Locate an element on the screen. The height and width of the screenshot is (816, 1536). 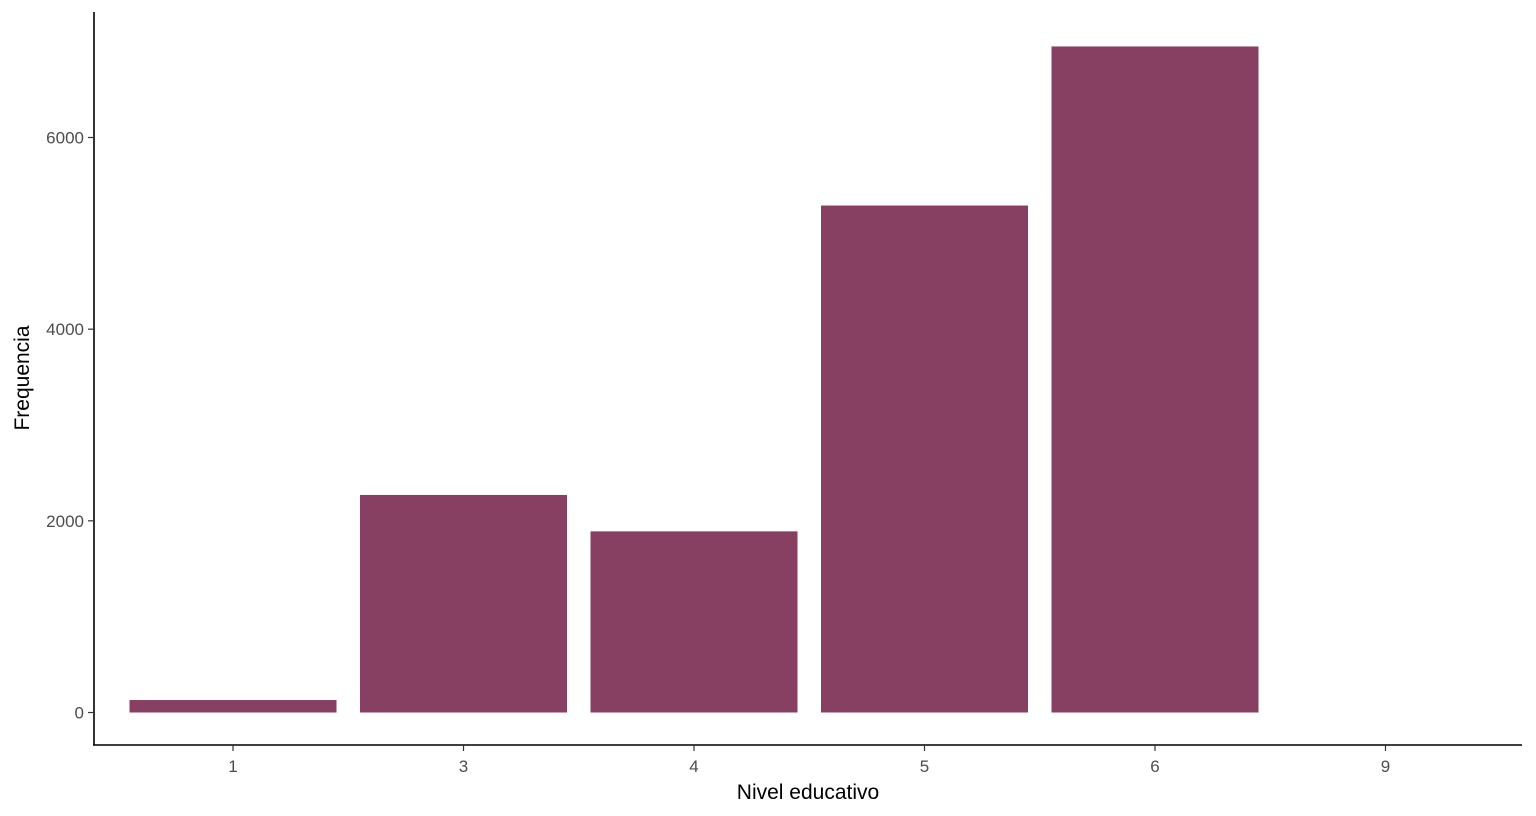
y-ticks-group: 0 2000 4000 6000 is located at coordinates (70, 426).